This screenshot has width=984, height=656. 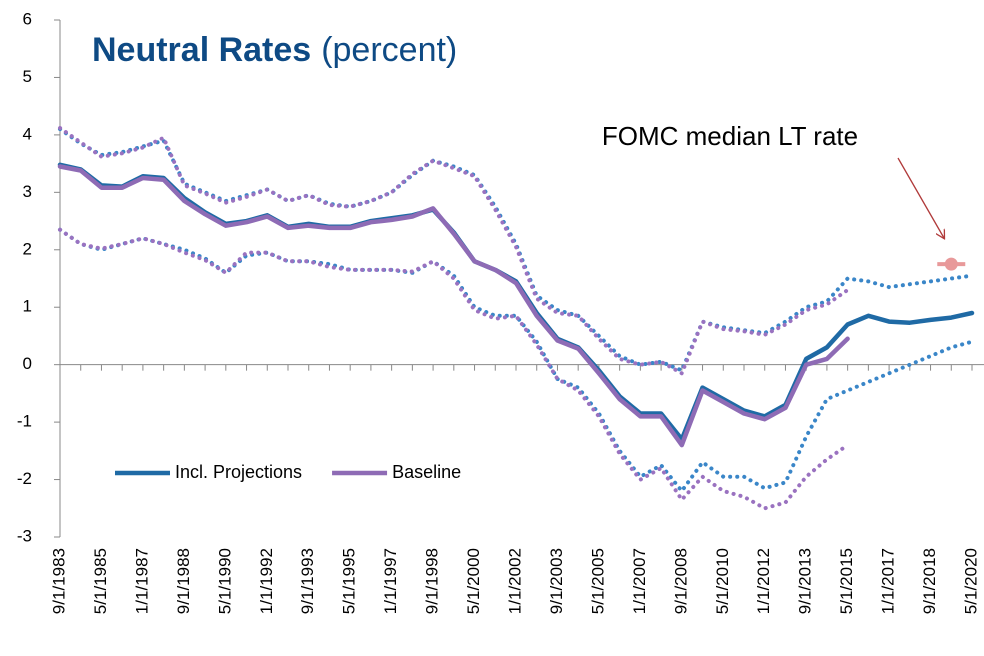 I want to click on x-tick-label: 9/1/2013, so click(x=805, y=581).